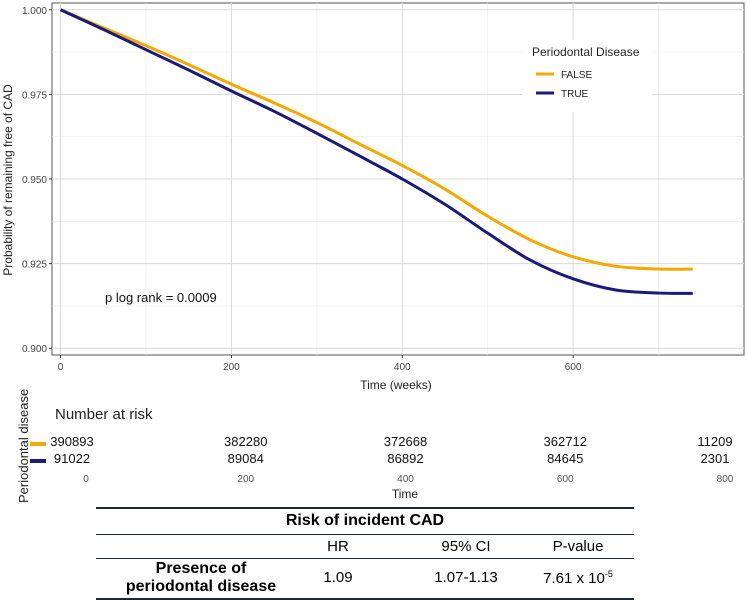  What do you see at coordinates (72, 441) in the screenshot?
I see `risk-count-false: 390893` at bounding box center [72, 441].